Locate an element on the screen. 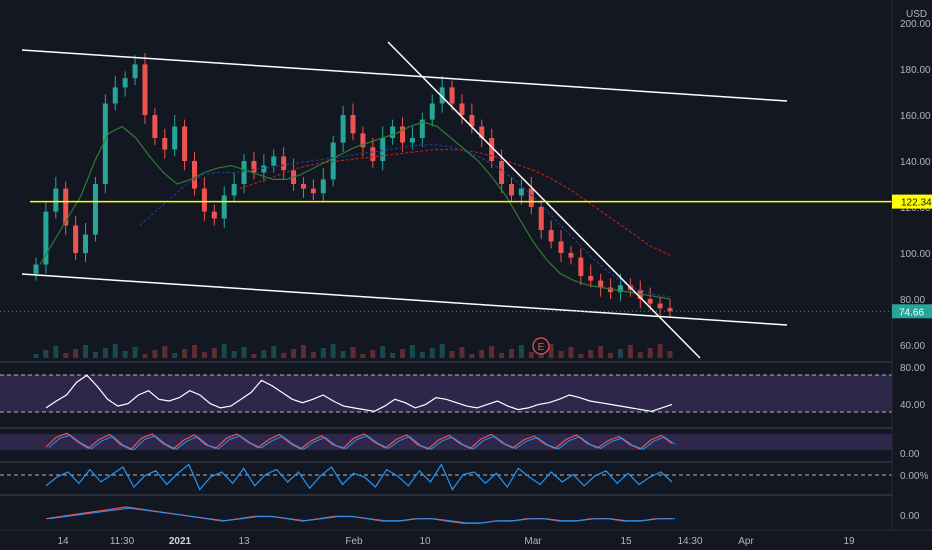 The image size is (932, 550). rsi-pane is located at coordinates (446, 393).